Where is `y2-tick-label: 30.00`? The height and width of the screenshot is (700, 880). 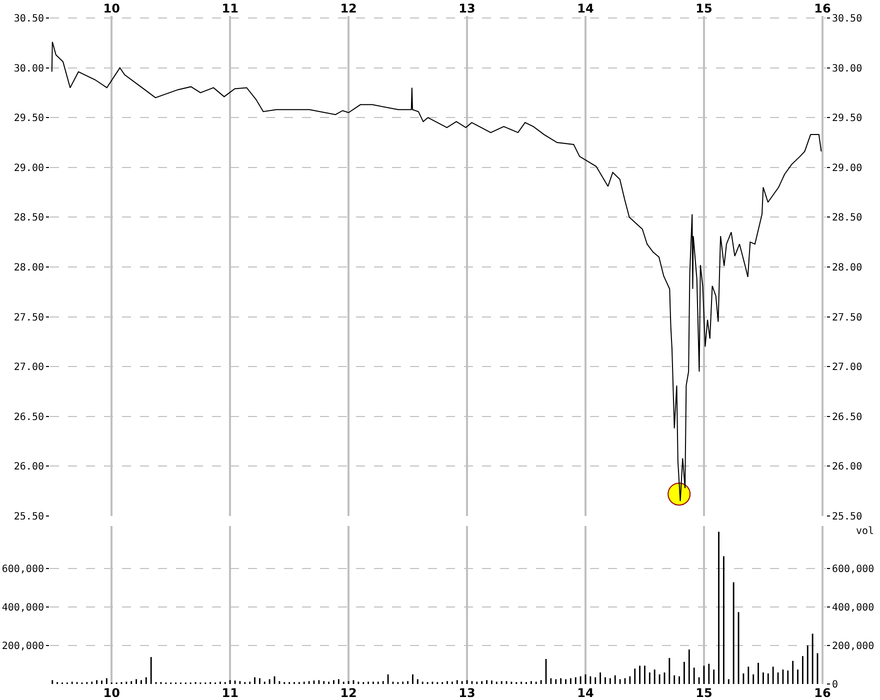 y2-tick-label: 30.00 is located at coordinates (847, 68).